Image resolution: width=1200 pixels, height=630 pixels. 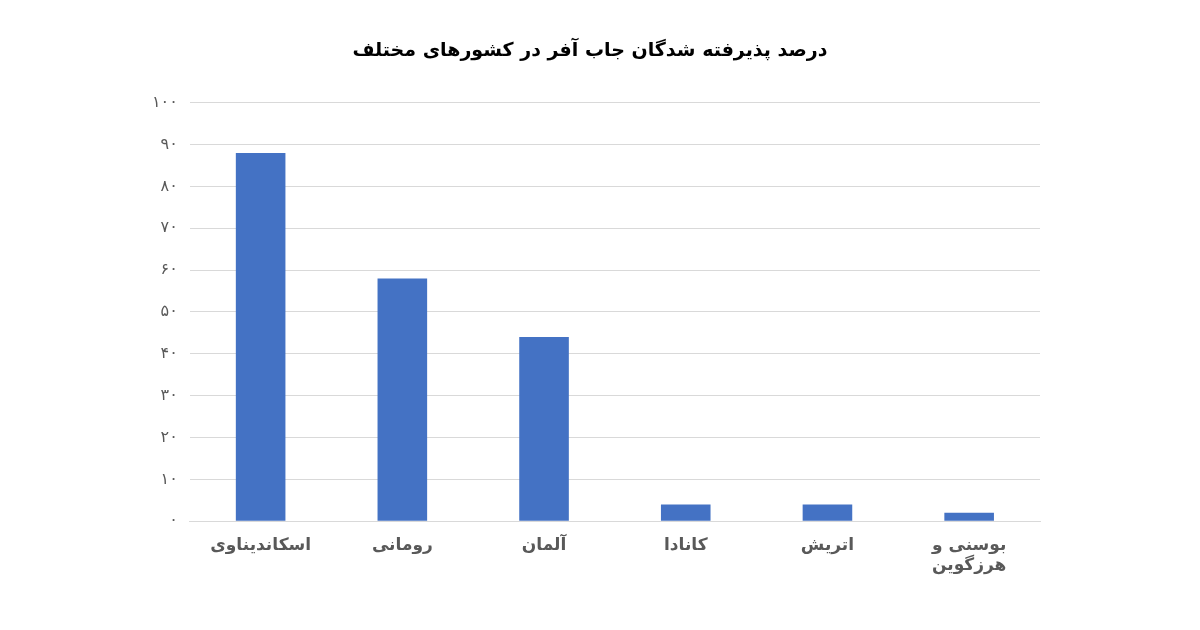 I want to click on y-tick-label: ۱۰۰, so click(x=165, y=101).